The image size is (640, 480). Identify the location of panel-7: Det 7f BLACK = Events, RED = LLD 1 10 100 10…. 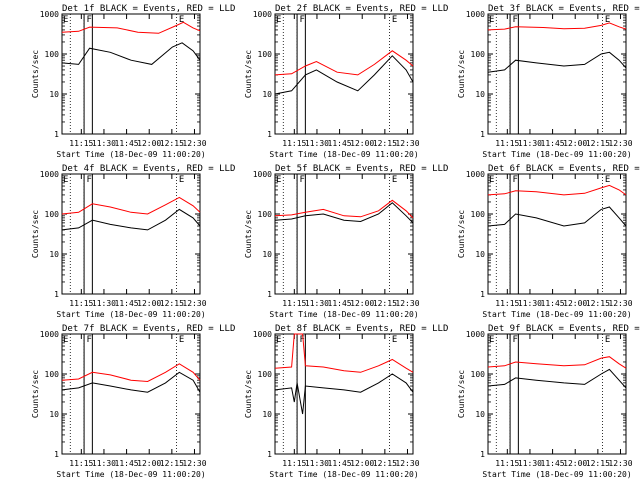
(133, 401).